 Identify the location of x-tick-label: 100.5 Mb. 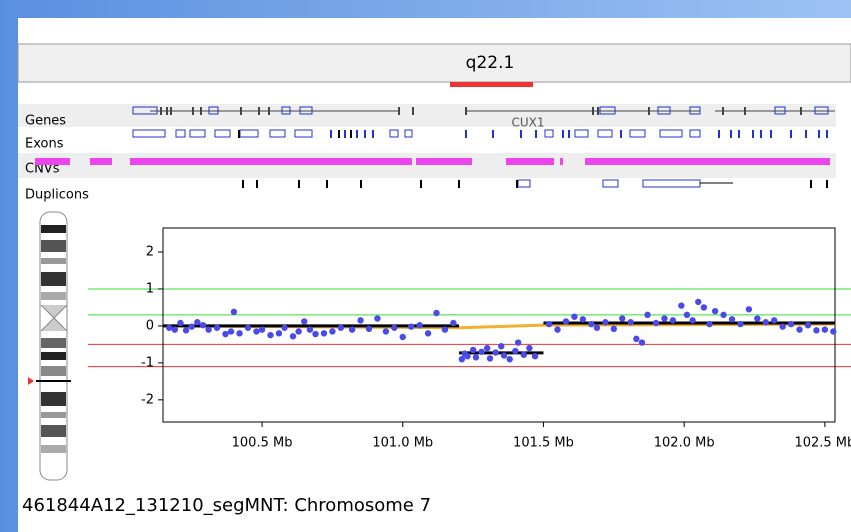
(262, 443).